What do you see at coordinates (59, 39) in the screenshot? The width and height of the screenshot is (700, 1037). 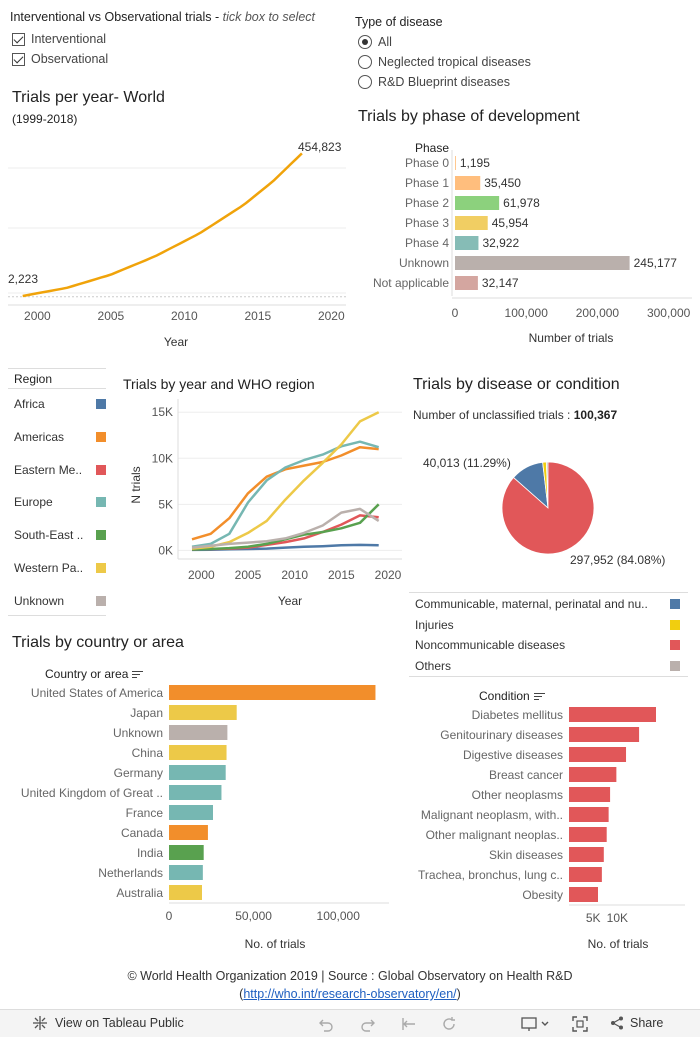 I see `interventional-checkbox: Interventional` at bounding box center [59, 39].